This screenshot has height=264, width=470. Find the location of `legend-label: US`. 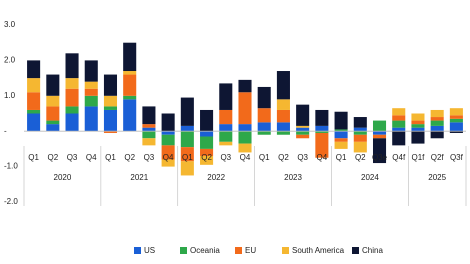

legend-label: US is located at coordinates (149, 250).